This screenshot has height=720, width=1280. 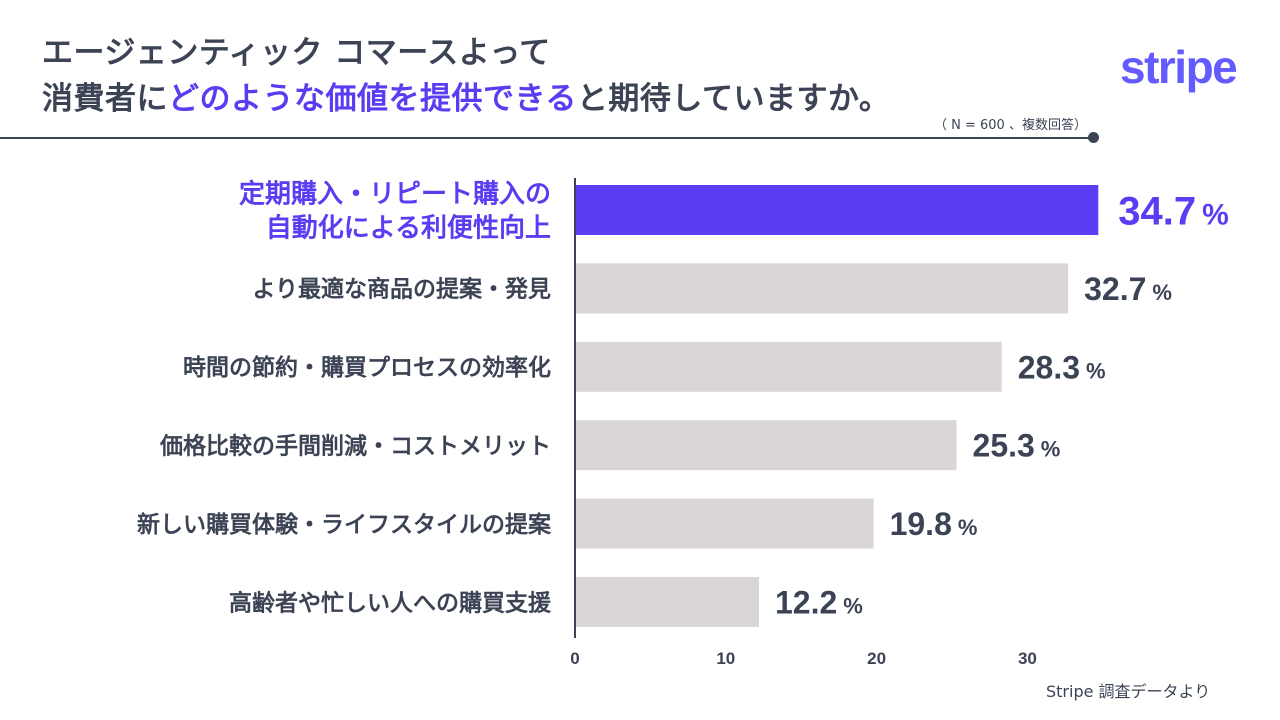 I want to click on category-label: 自動化による利便性向上, so click(x=408, y=227).